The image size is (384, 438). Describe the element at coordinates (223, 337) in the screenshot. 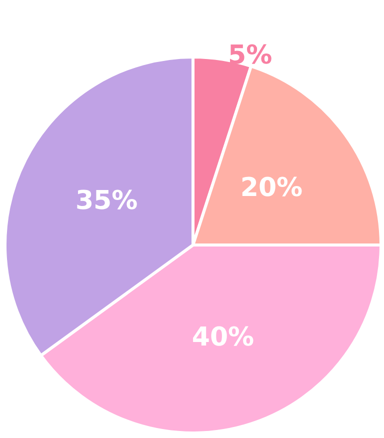

I see `data-label: 40%` at that location.